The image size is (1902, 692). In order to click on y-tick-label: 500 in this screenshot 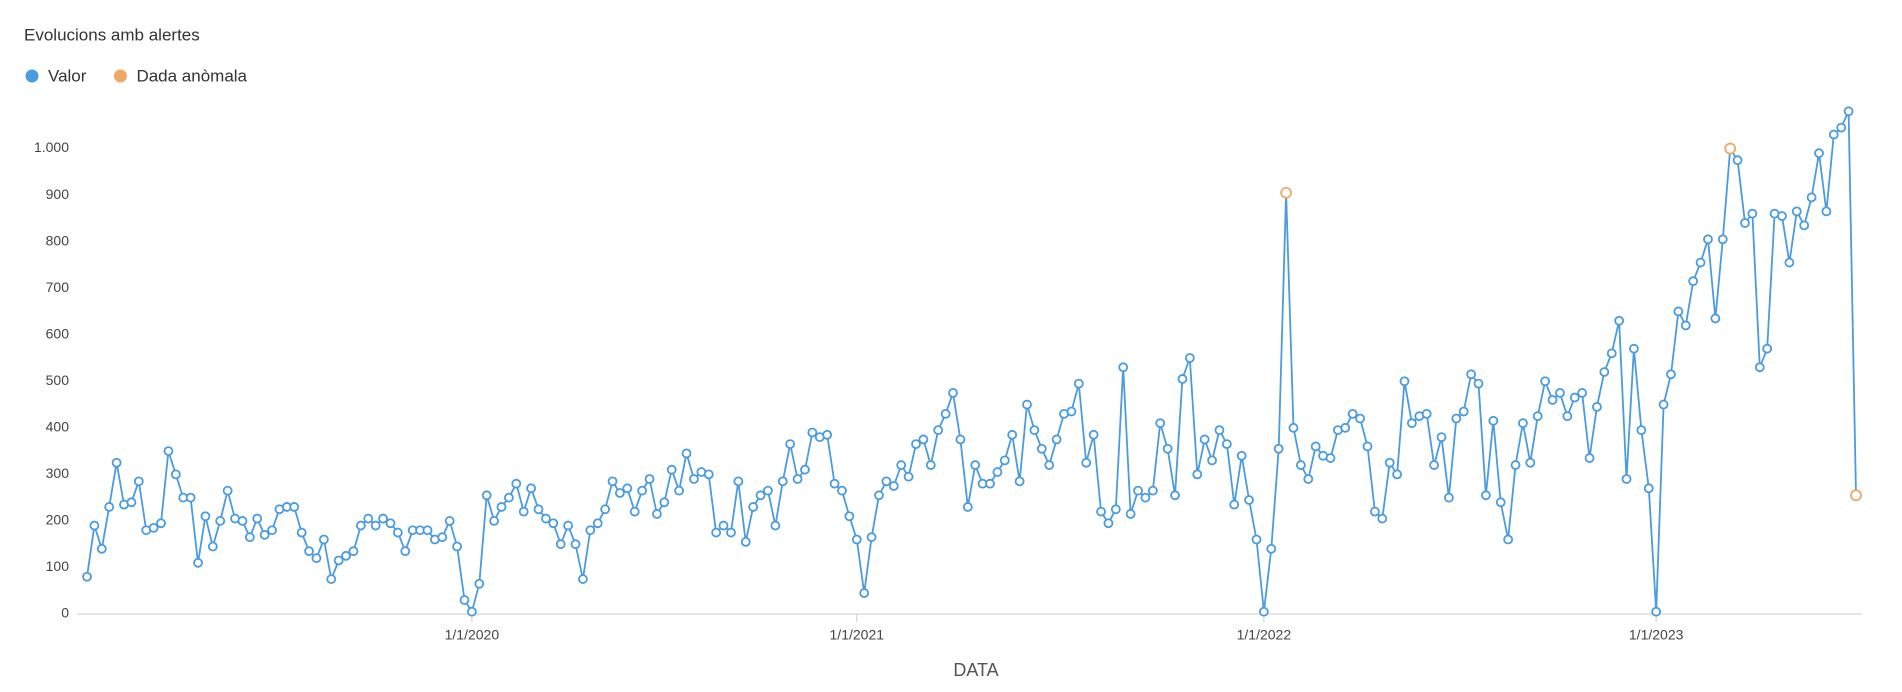, I will do `click(58, 380)`.